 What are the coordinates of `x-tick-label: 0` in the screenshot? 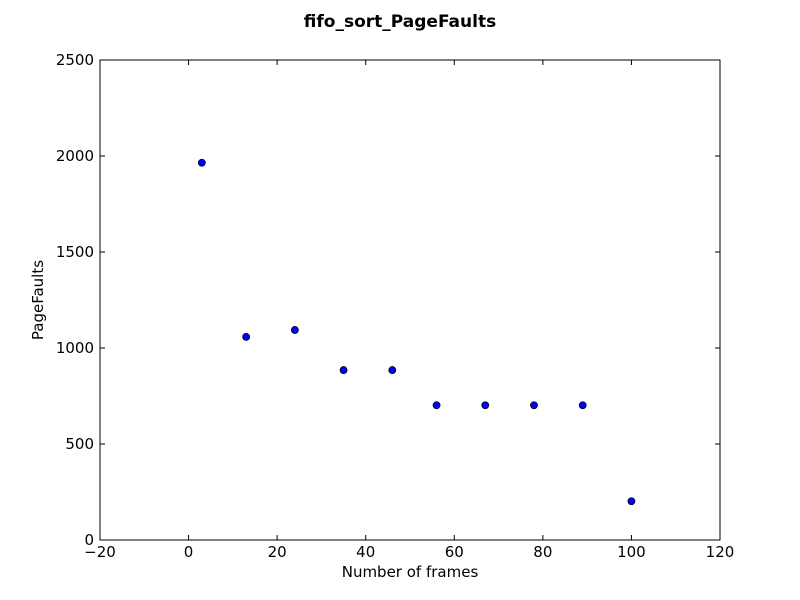 It's located at (189, 552).